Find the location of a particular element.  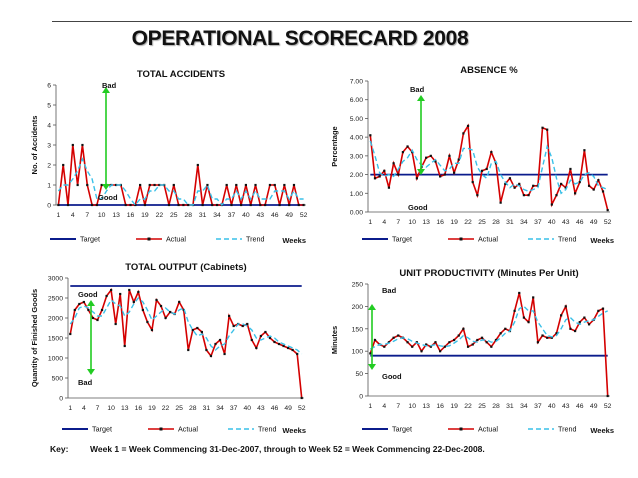

absence-title: ABSENCE % is located at coordinates (489, 70).